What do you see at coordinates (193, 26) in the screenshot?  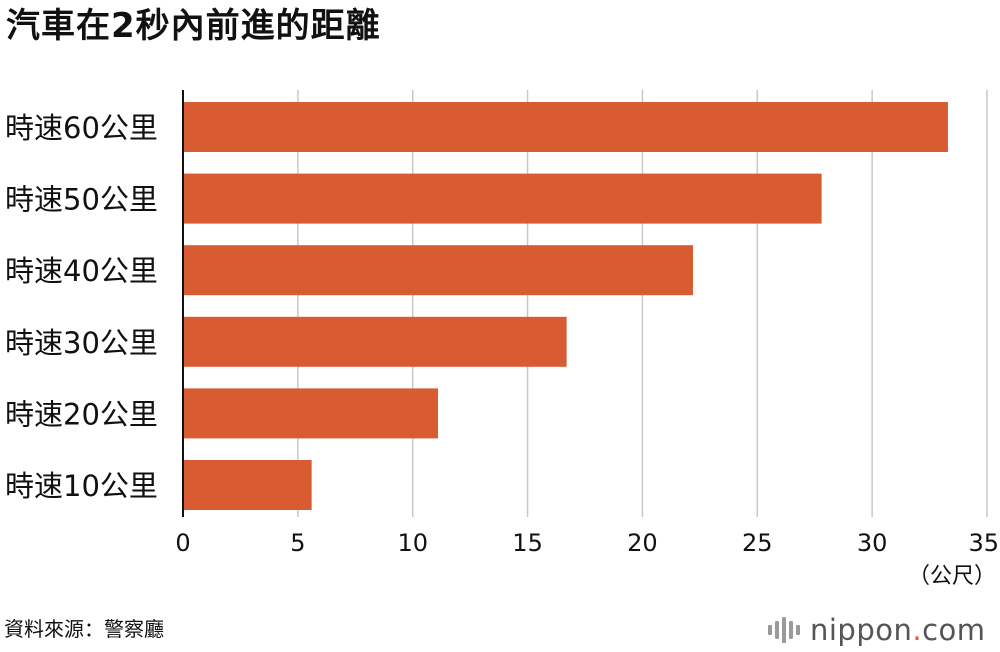 I see `chart-title: 汽車在2秒內前進的距離` at bounding box center [193, 26].